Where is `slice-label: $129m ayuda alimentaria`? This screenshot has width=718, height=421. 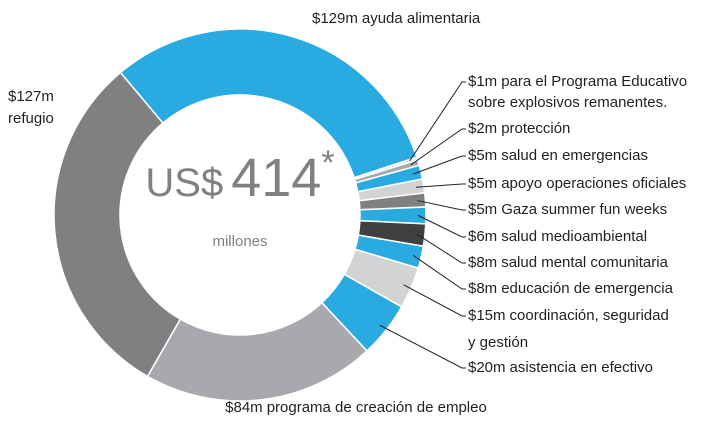 slice-label: $129m ayuda alimentaria is located at coordinates (396, 18).